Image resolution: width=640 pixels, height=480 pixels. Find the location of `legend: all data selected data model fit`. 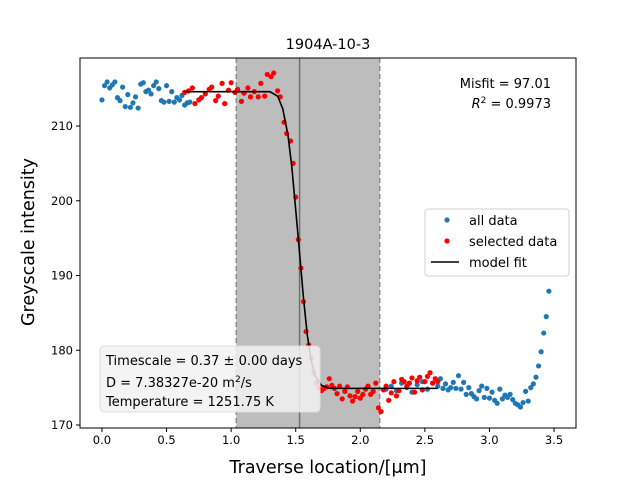

legend: all data selected data model fit is located at coordinates (497, 242).